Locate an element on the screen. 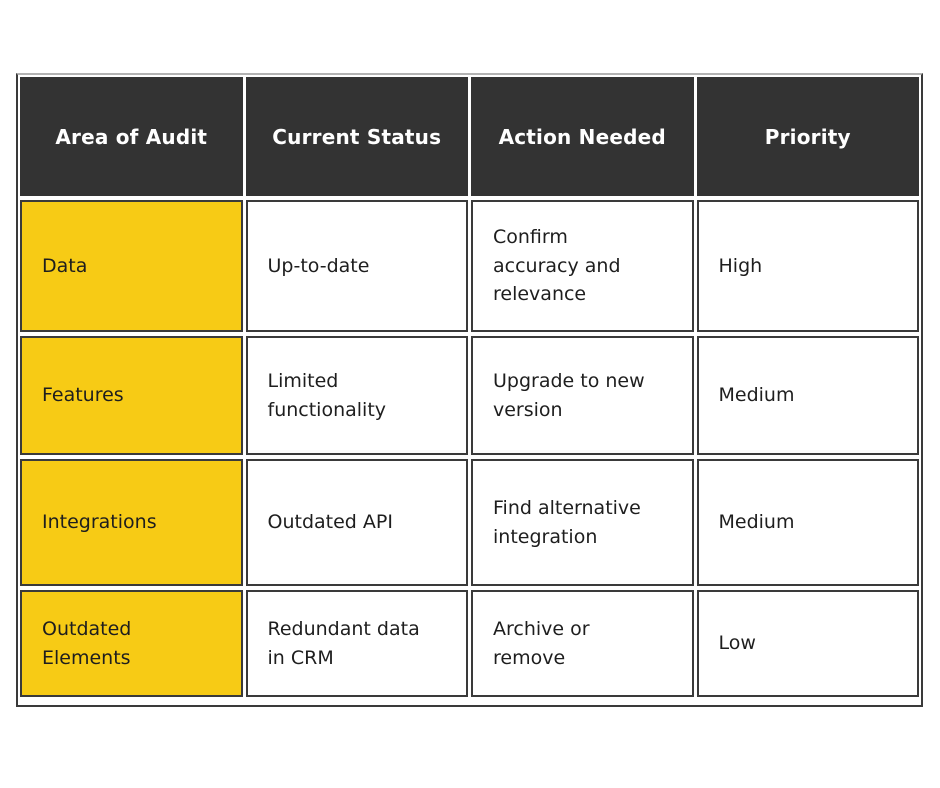 The width and height of the screenshot is (940, 788). cell-row2-area: Features is located at coordinates (131, 395).